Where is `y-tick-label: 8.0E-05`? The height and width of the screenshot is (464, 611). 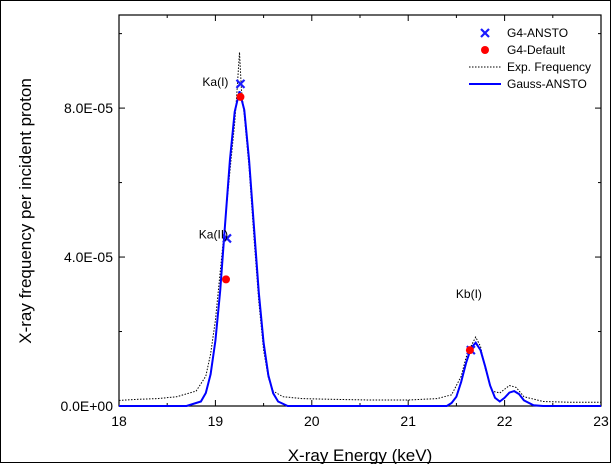 y-tick-label: 8.0E-05 is located at coordinates (88, 108).